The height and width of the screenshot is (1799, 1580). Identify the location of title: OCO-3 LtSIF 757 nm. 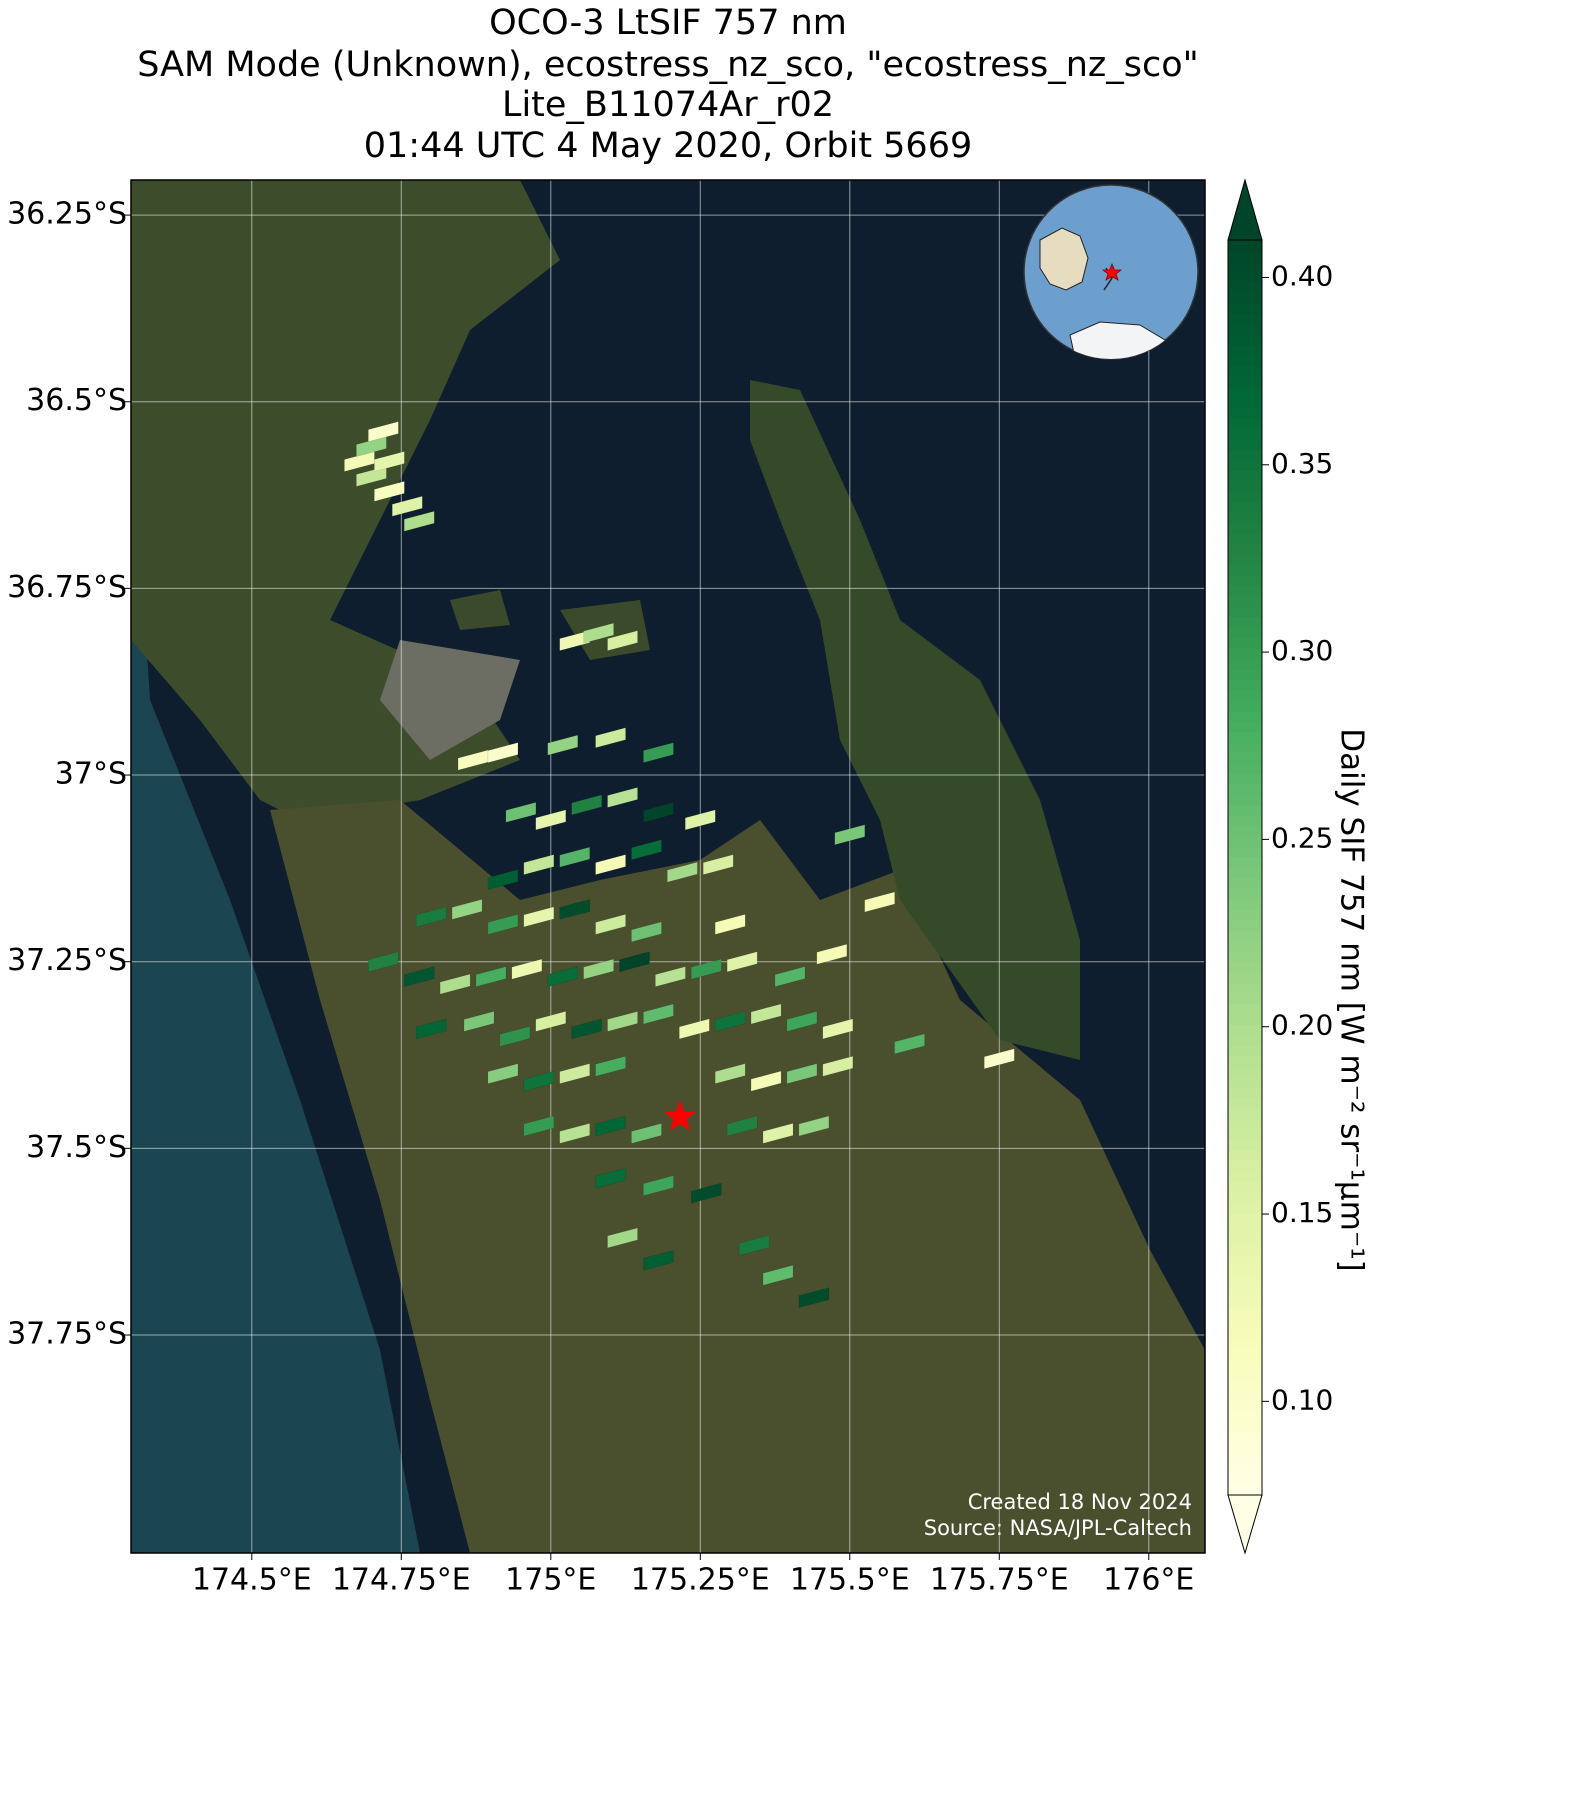
(668, 23).